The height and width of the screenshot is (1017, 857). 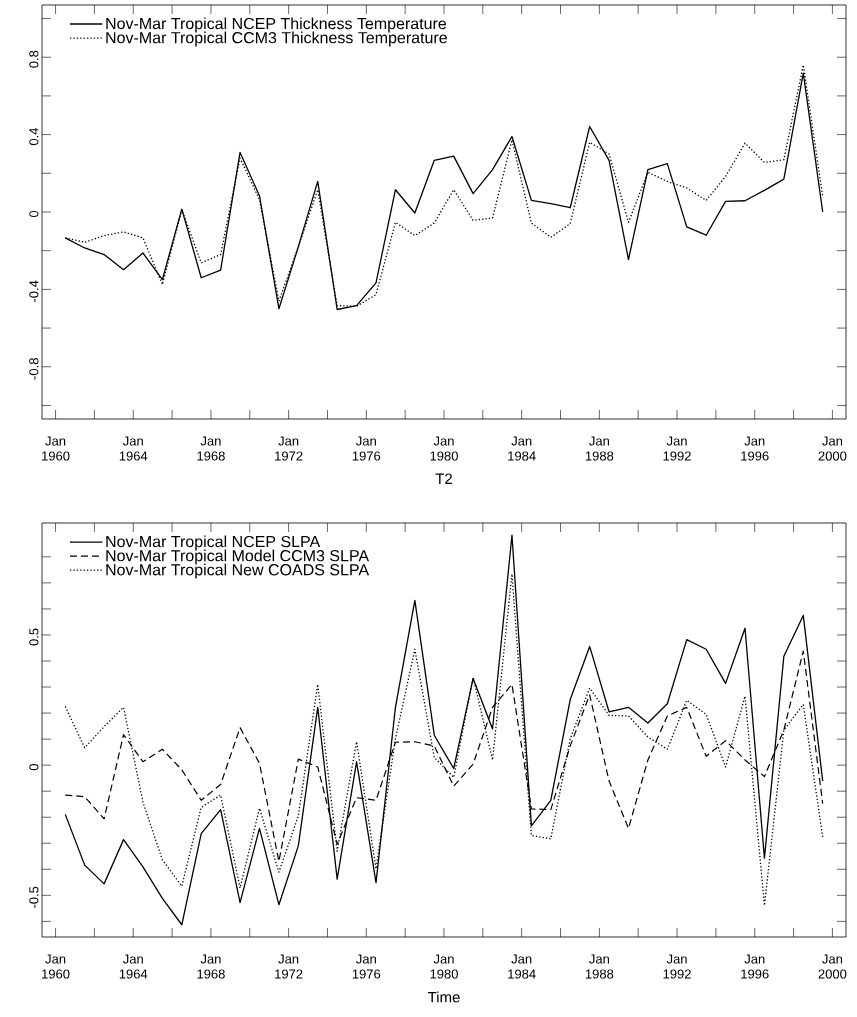 I want to click on x-axis-title: Time, so click(x=444, y=997).